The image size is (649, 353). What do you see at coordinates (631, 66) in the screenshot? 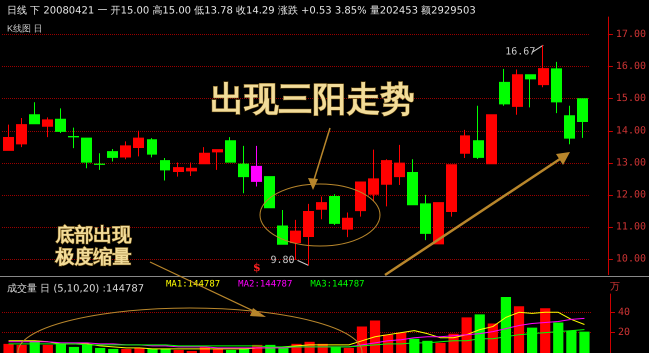
I see `y-tick-label: 16.00` at bounding box center [631, 66].